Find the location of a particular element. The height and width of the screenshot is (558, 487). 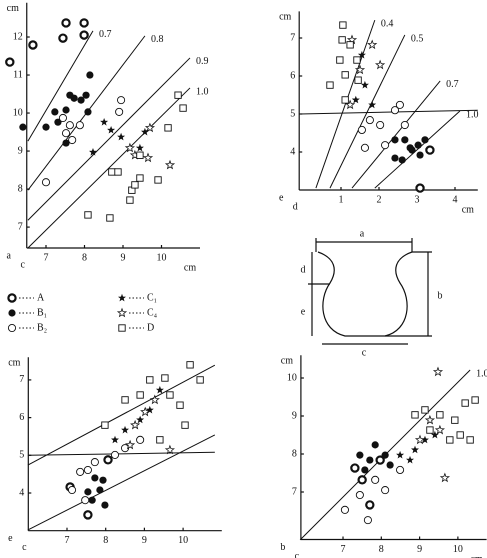

x-tick-label: 10 is located at coordinates (162, 257).